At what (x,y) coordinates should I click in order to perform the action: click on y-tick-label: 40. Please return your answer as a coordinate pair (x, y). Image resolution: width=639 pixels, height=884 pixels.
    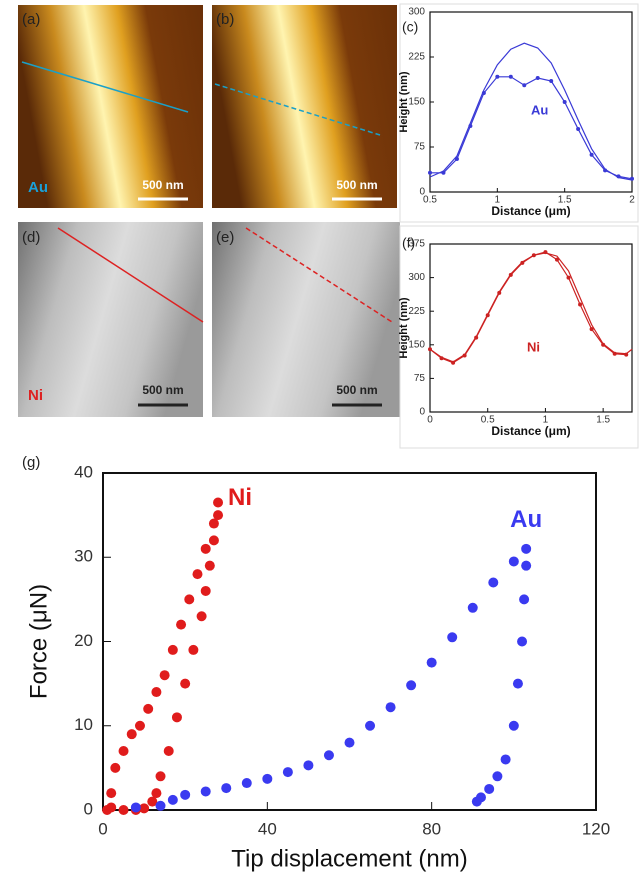
    Looking at the image, I should click on (83, 471).